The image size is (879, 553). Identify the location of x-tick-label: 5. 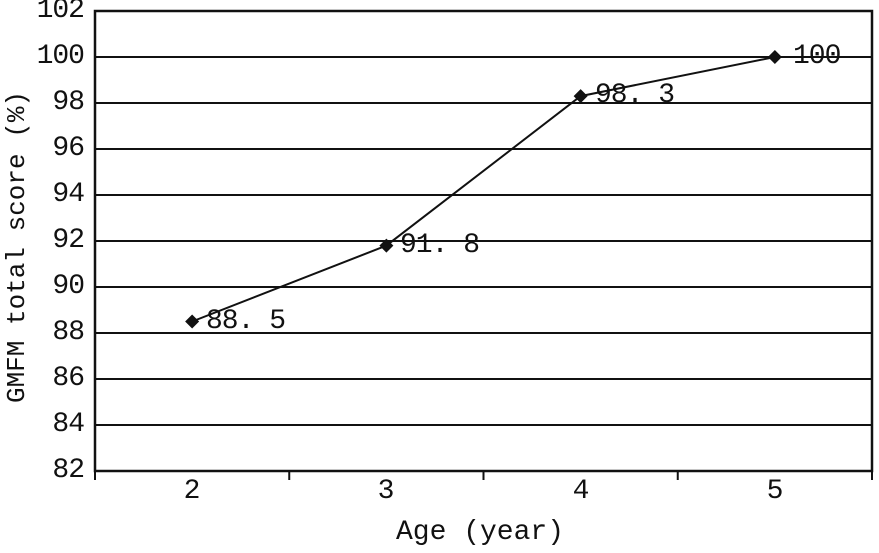
(775, 491).